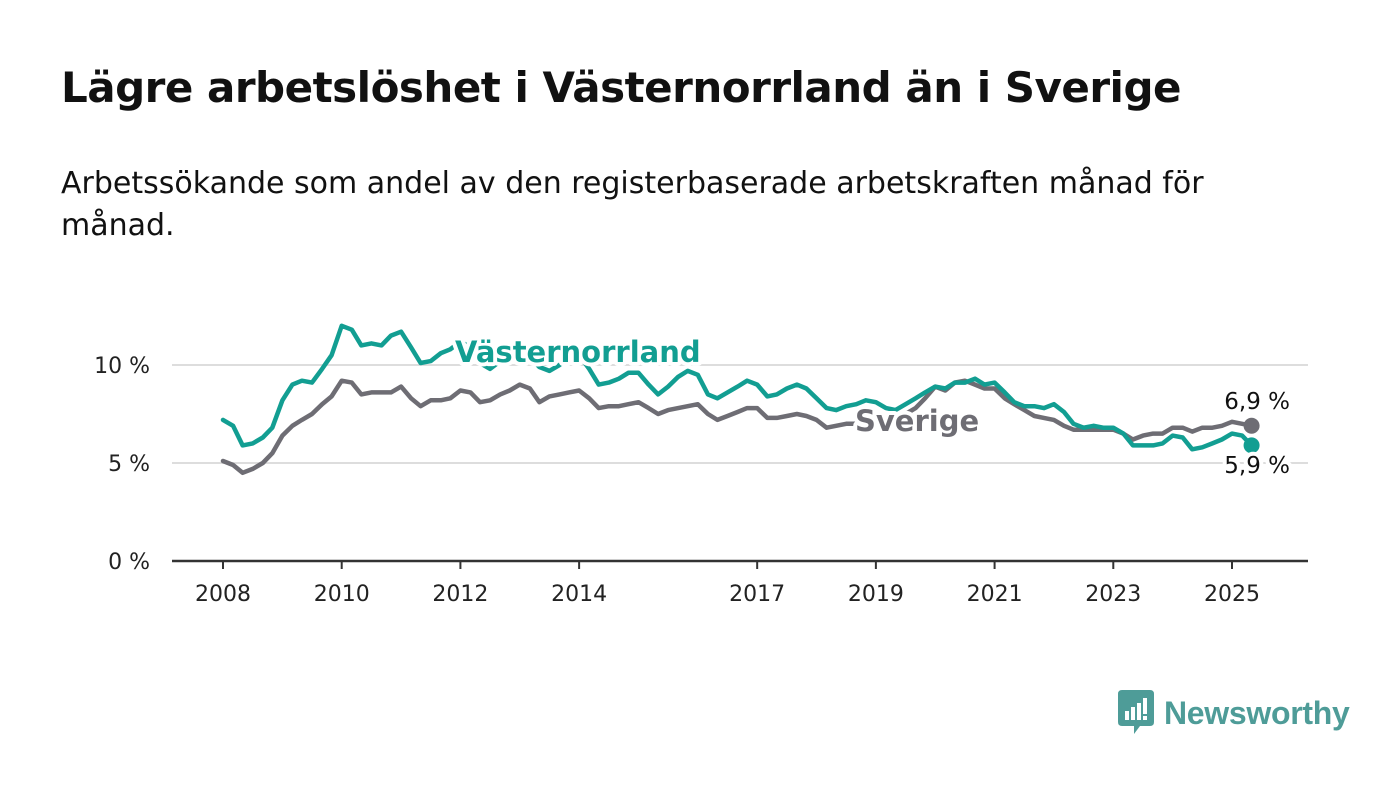 The width and height of the screenshot is (1400, 794). I want to click on end-point-sverige, so click(1251, 425).